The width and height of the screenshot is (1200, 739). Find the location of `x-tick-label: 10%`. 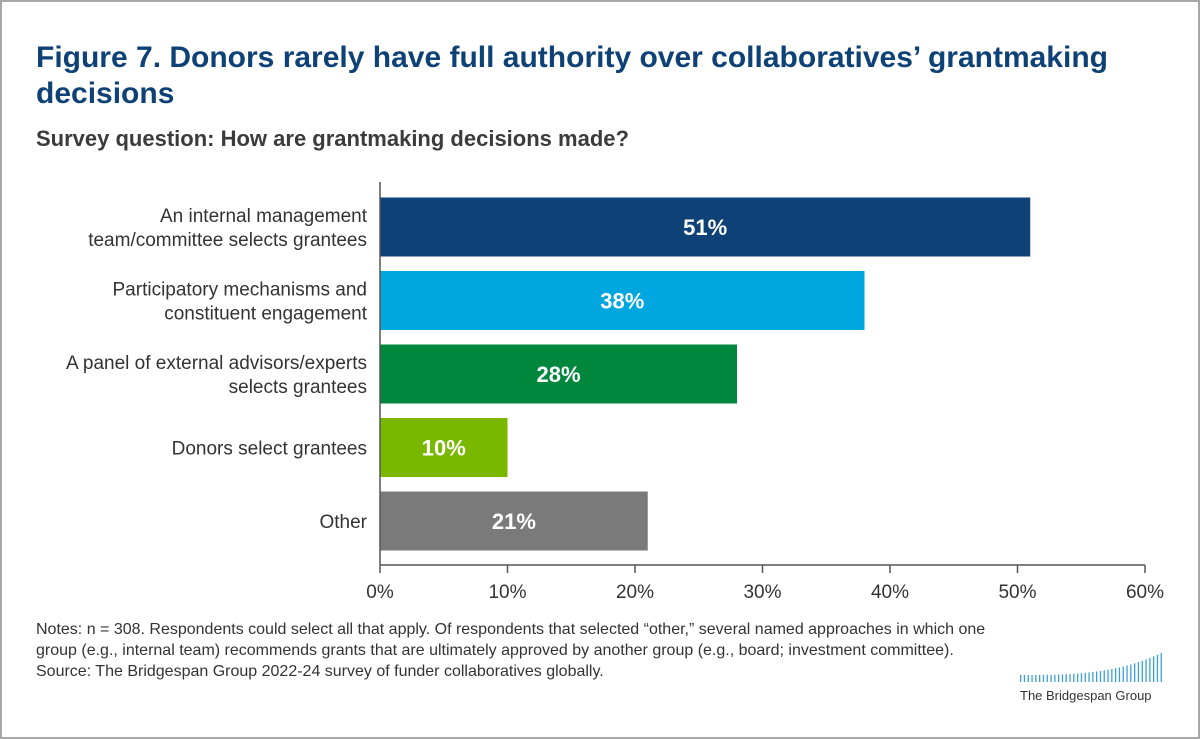

x-tick-label: 10% is located at coordinates (507, 592).